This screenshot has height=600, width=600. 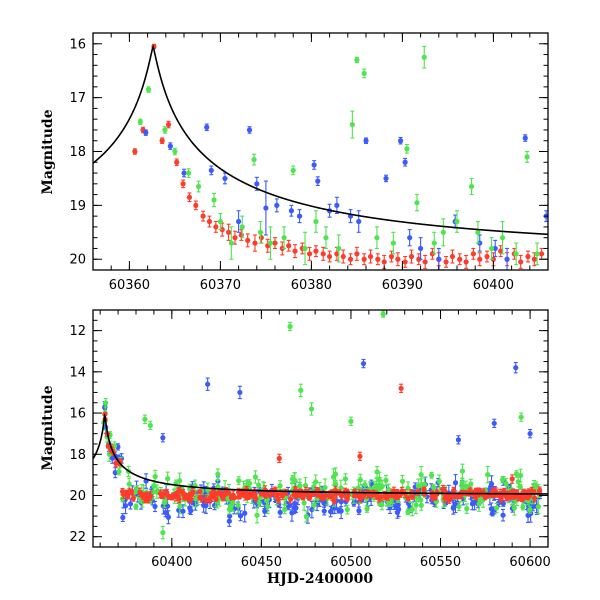 What do you see at coordinates (493, 285) in the screenshot?
I see `top-xtick-label-4: 60400` at bounding box center [493, 285].